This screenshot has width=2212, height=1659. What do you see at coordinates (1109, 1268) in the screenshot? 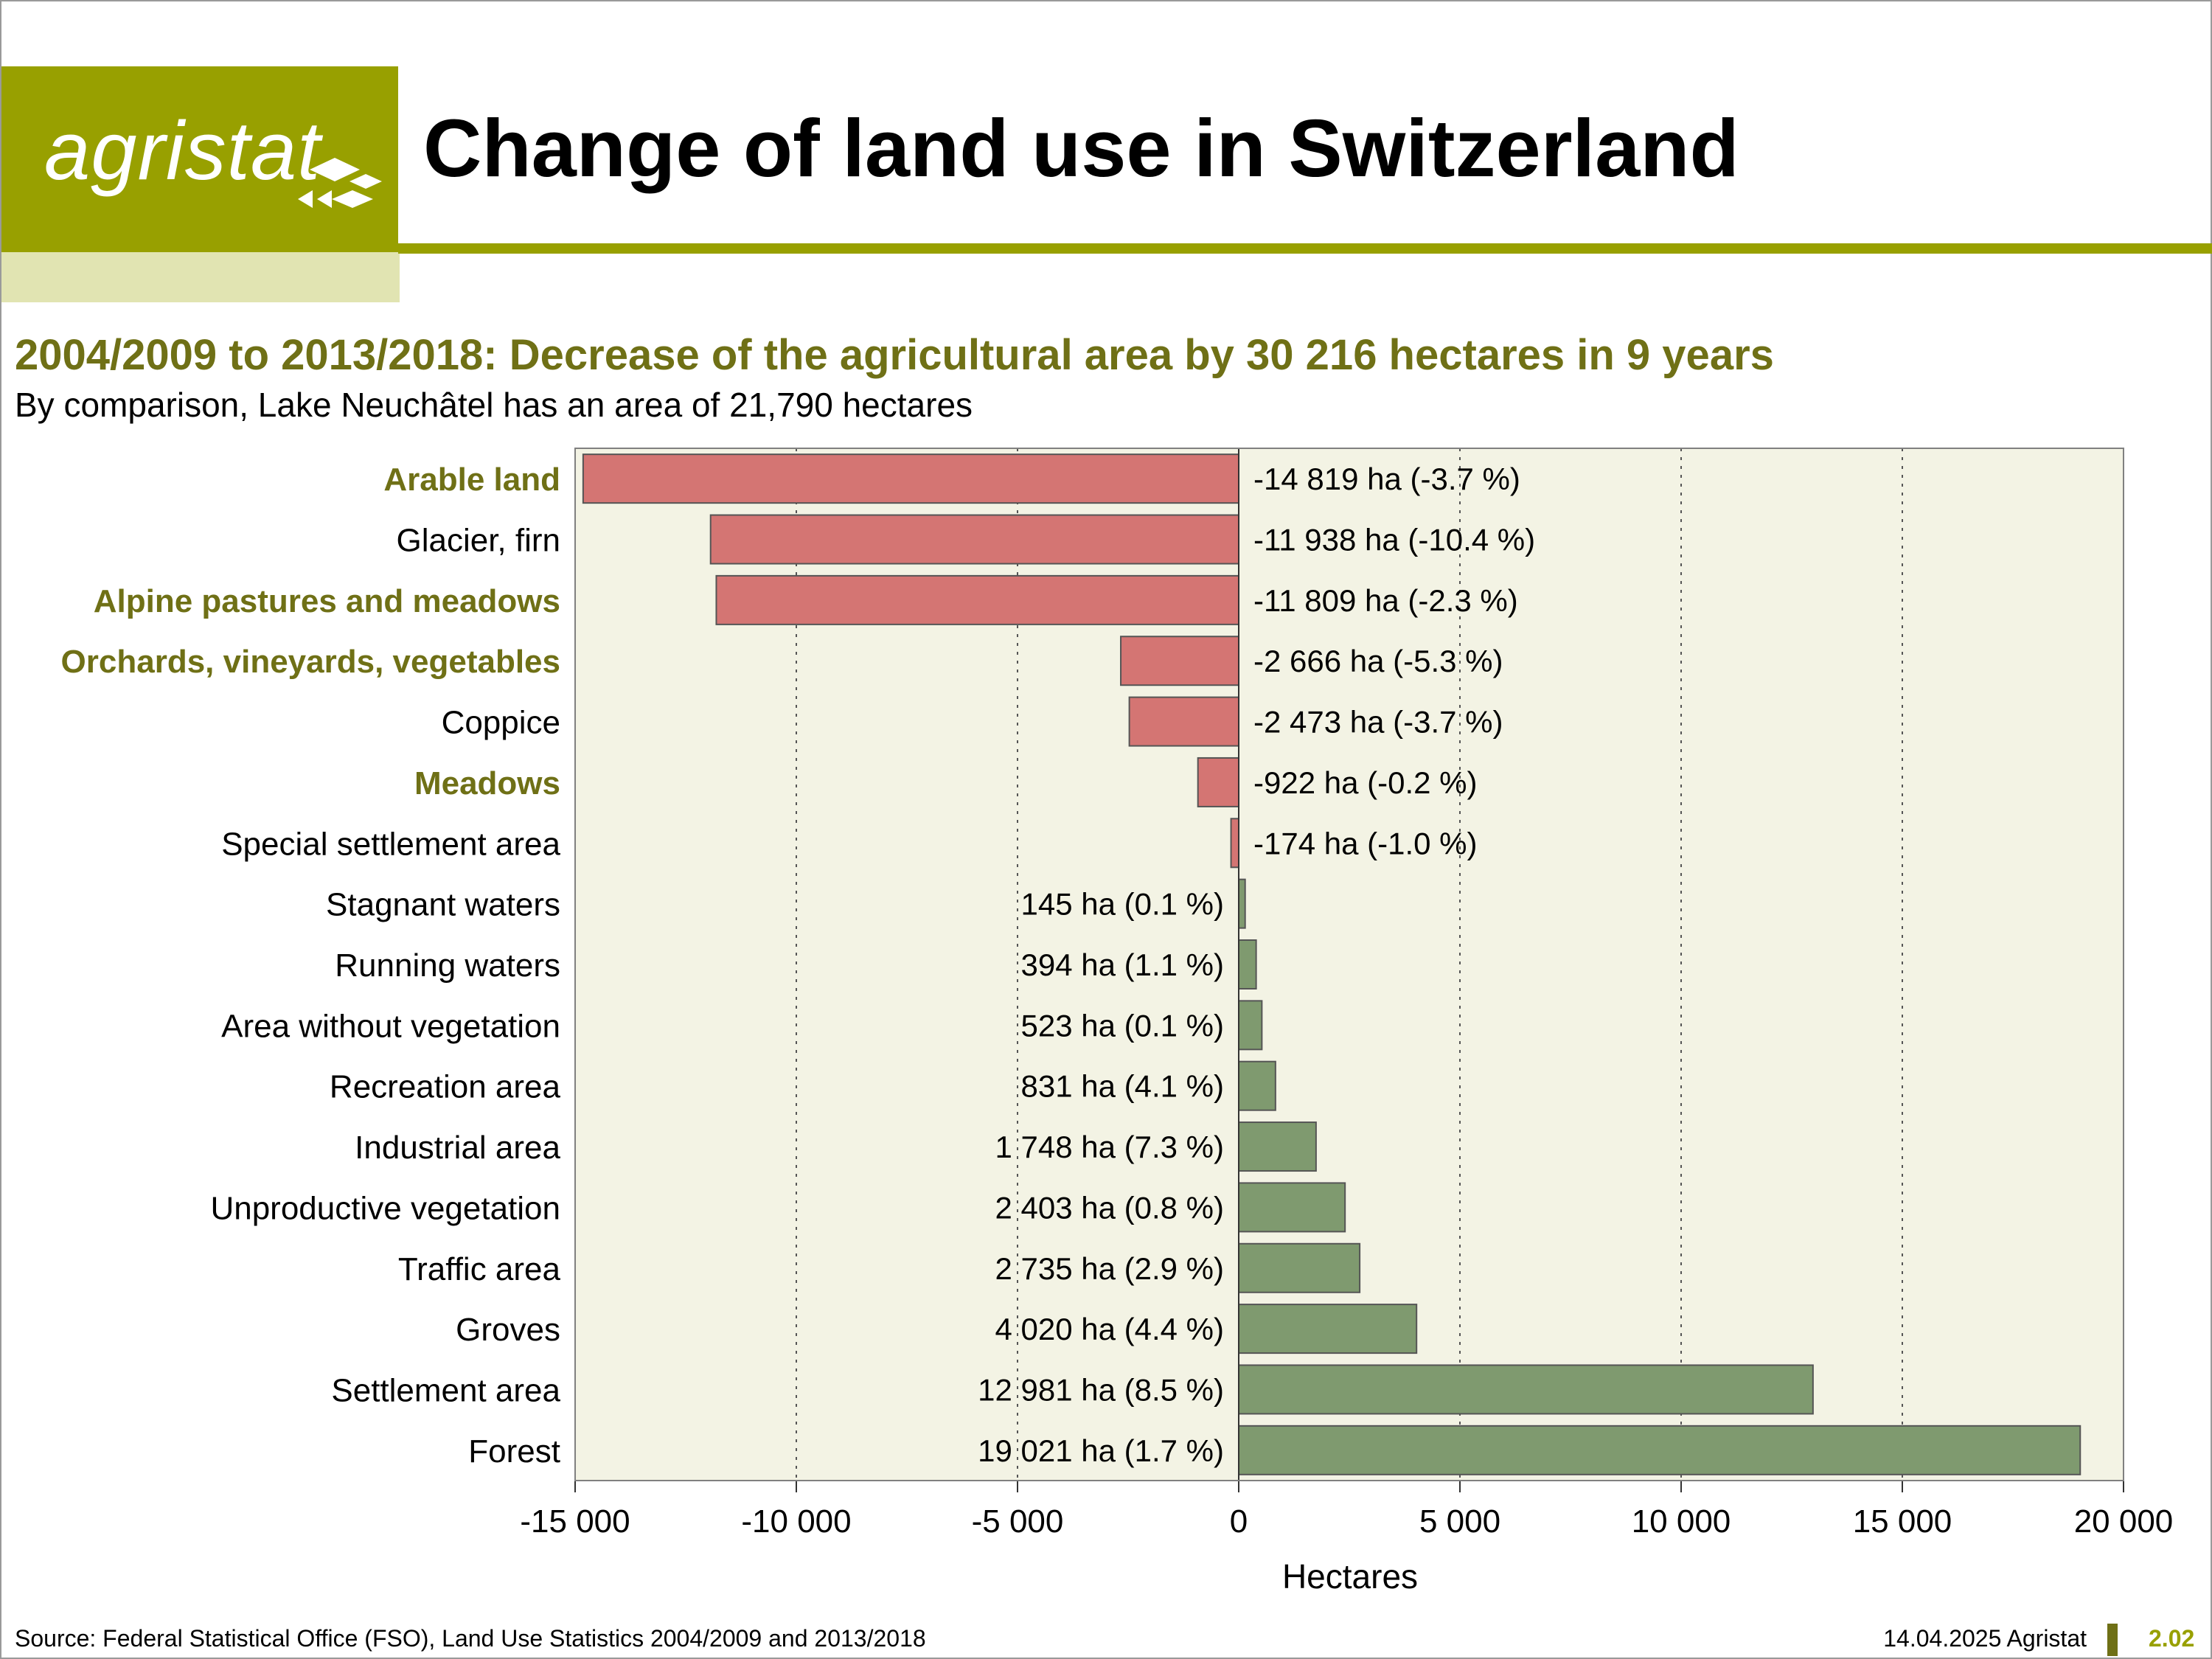
I see `data-label: 2 735 ha (2.9 %)` at bounding box center [1109, 1268].